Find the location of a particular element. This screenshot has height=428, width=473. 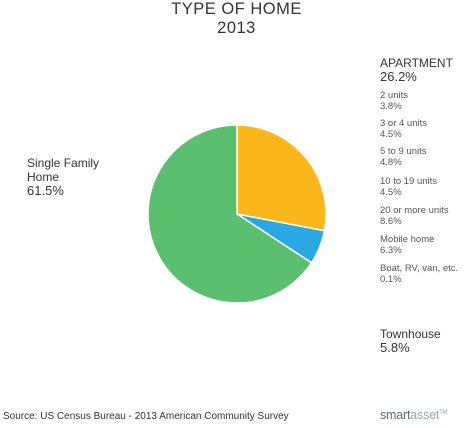

chart-subtitle: 2013 is located at coordinates (236, 28).